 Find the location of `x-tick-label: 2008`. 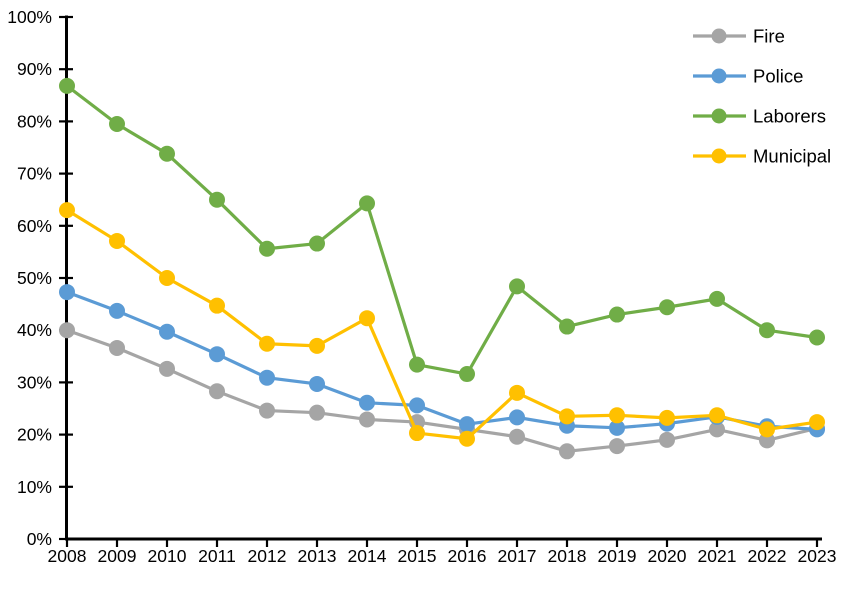

x-tick-label: 2008 is located at coordinates (67, 556).